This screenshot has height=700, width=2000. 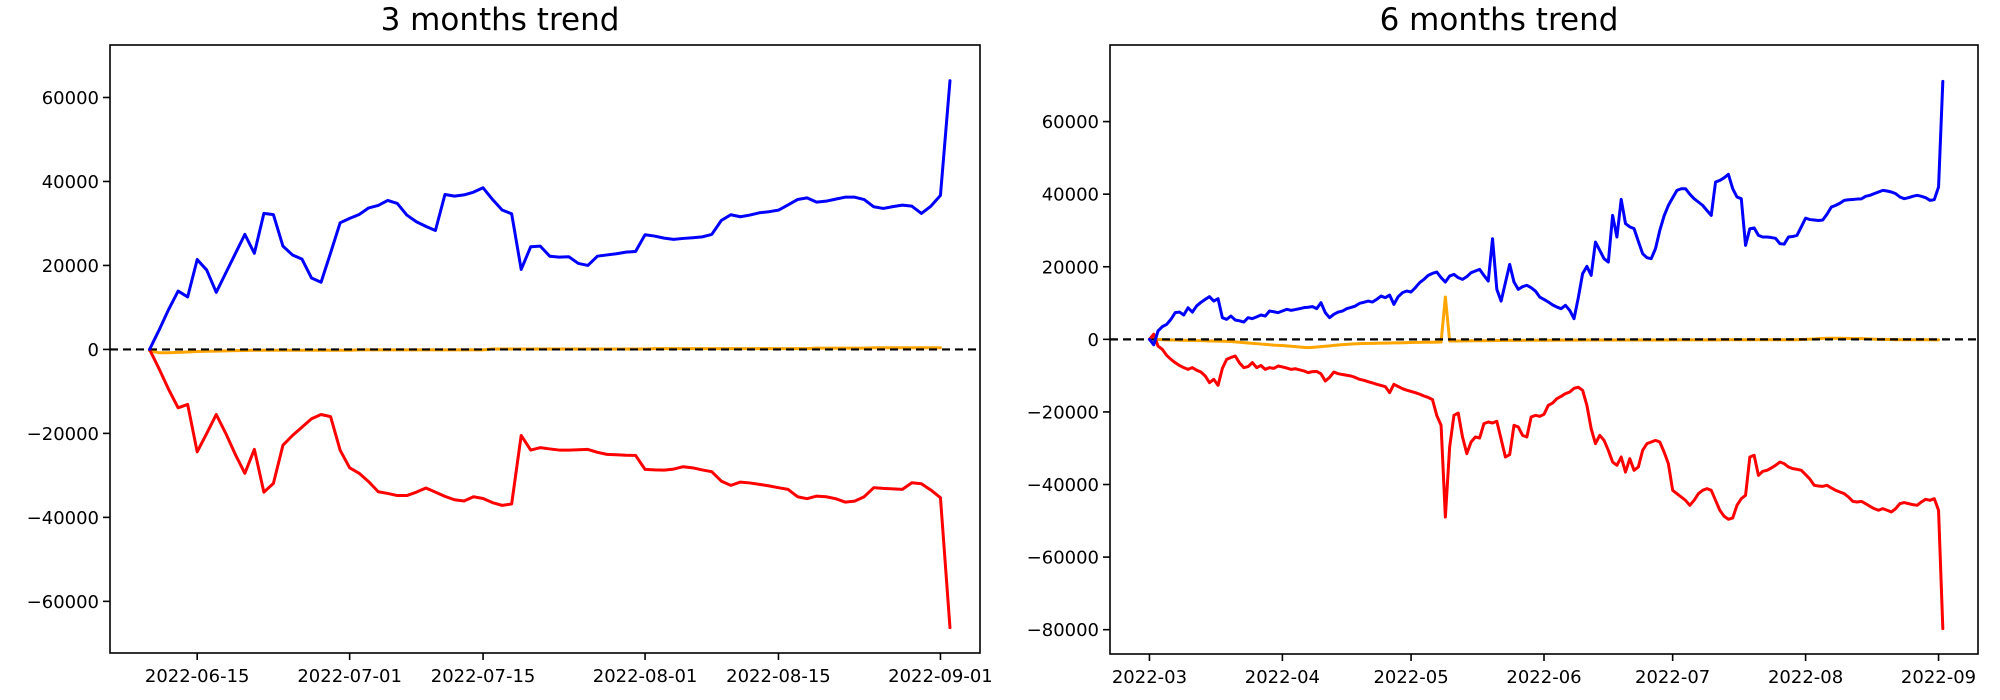 What do you see at coordinates (940, 676) in the screenshot?
I see `x-tick-label: 2022-09-01` at bounding box center [940, 676].